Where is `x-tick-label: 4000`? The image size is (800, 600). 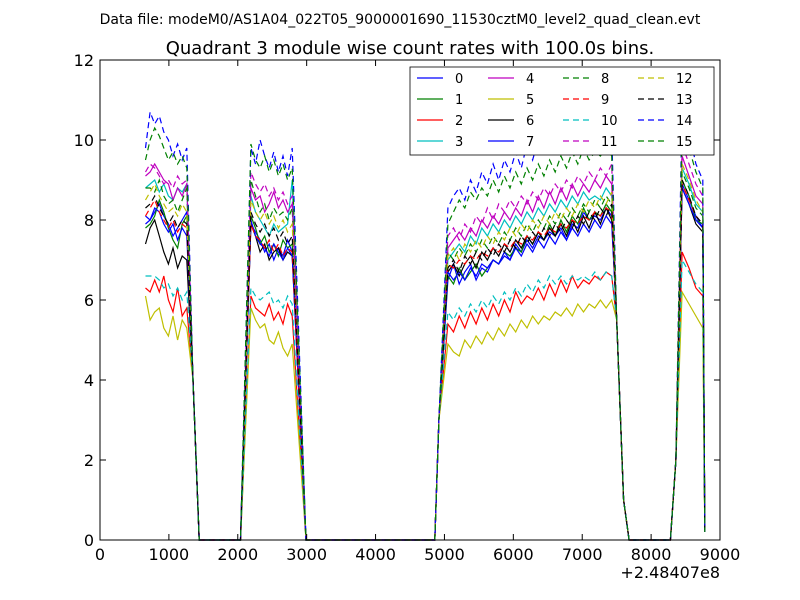
x-tick-label: 4000 is located at coordinates (375, 554).